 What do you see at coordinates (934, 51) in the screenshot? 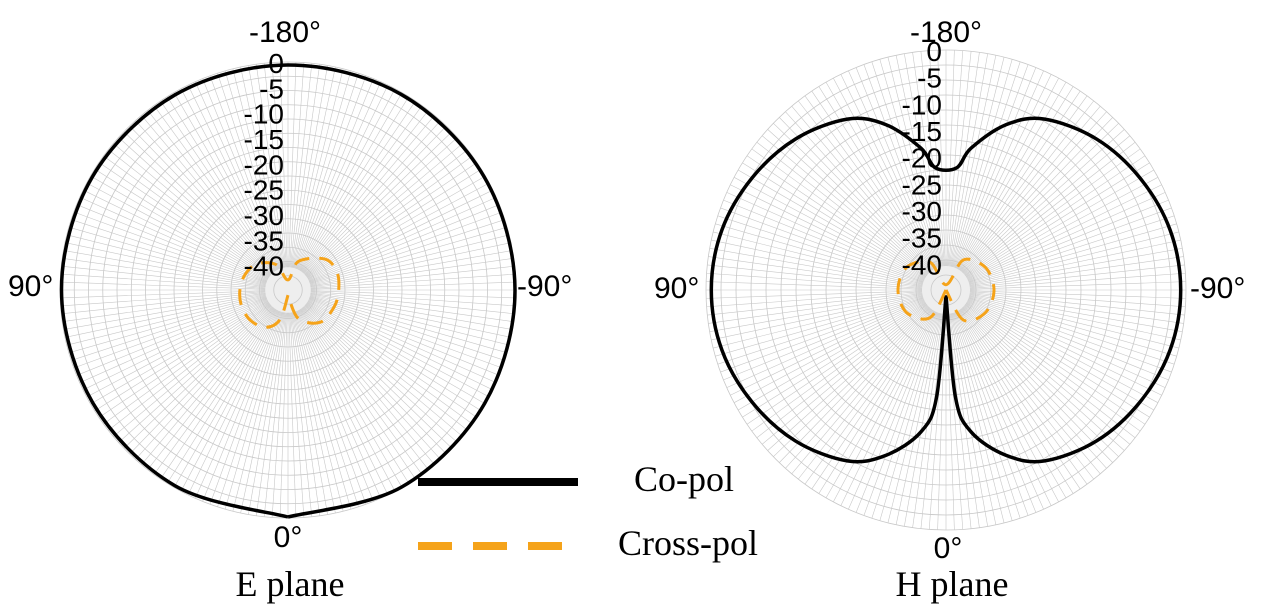
I see `h-plane-radial-tick-label: 0` at bounding box center [934, 51].